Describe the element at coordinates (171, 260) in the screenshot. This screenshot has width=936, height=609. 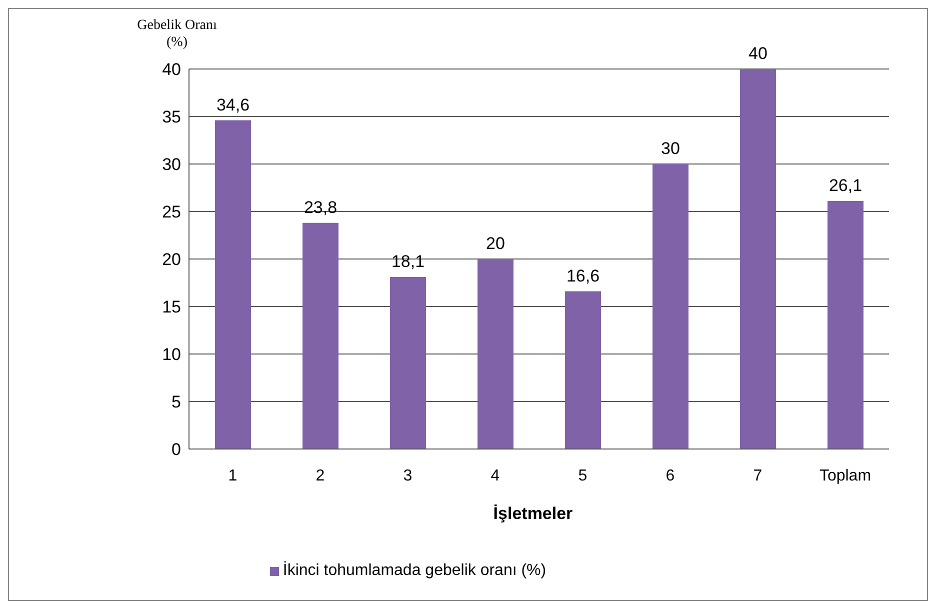
I see `y-tick-label: 20` at that location.